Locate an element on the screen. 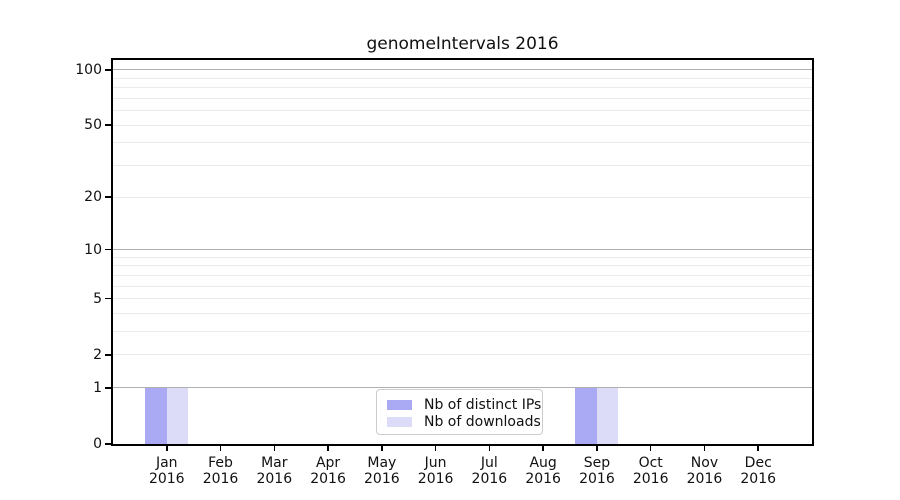 This screenshot has width=900, height=500. x-tick-label-month: Dec is located at coordinates (758, 463).